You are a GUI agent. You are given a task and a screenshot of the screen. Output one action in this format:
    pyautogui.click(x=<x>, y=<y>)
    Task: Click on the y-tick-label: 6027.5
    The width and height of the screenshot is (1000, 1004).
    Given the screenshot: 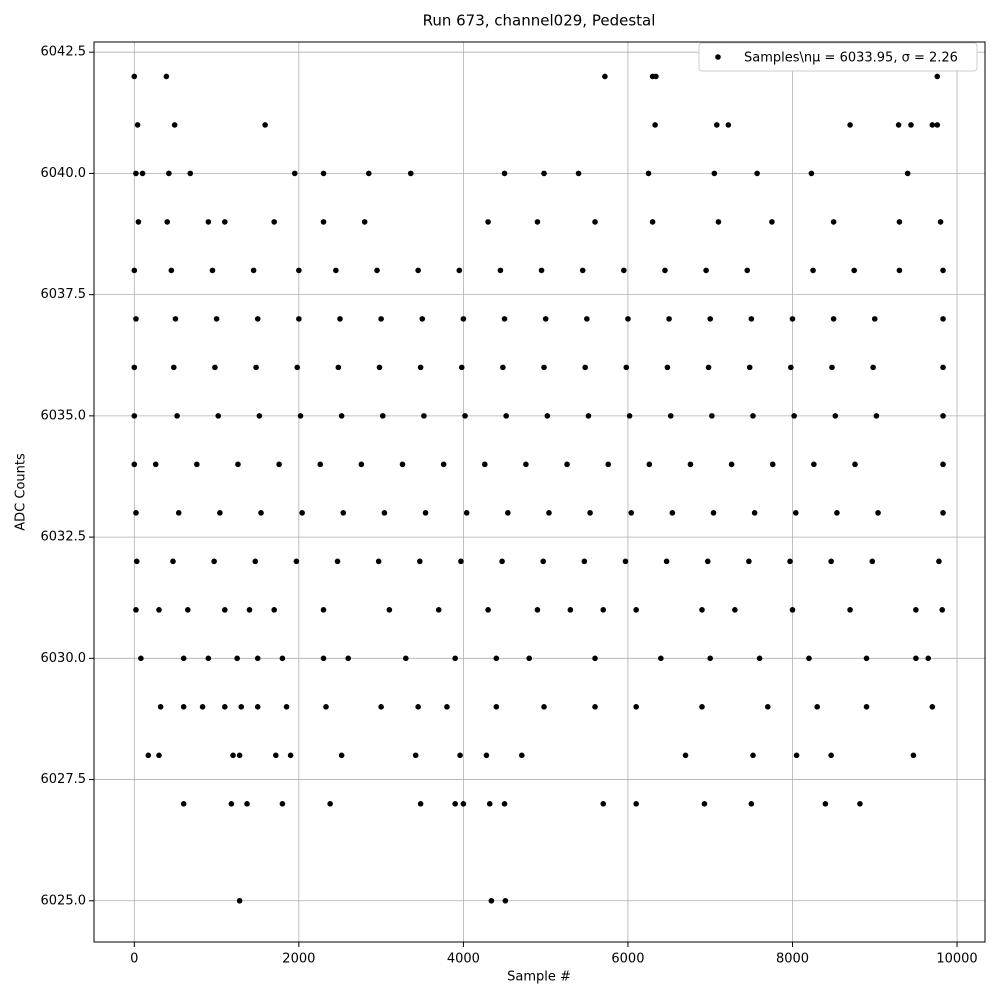 What is the action you would take?
    pyautogui.click(x=64, y=779)
    